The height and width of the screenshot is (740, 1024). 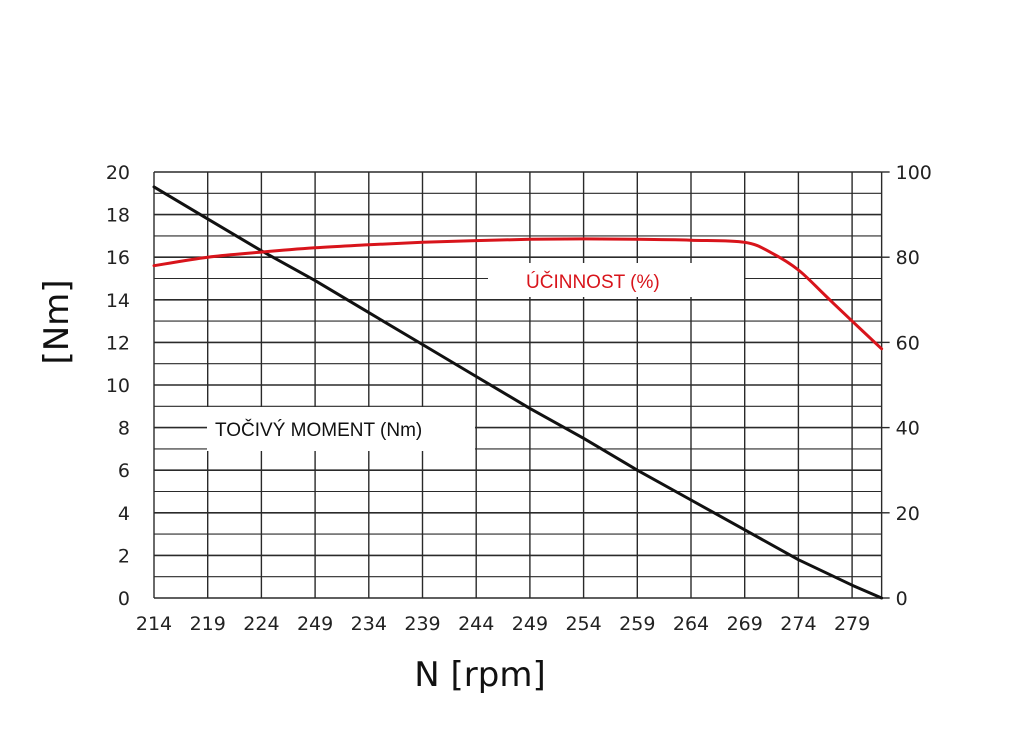 I want to click on y-axis-label: [Nm], so click(x=57, y=321).